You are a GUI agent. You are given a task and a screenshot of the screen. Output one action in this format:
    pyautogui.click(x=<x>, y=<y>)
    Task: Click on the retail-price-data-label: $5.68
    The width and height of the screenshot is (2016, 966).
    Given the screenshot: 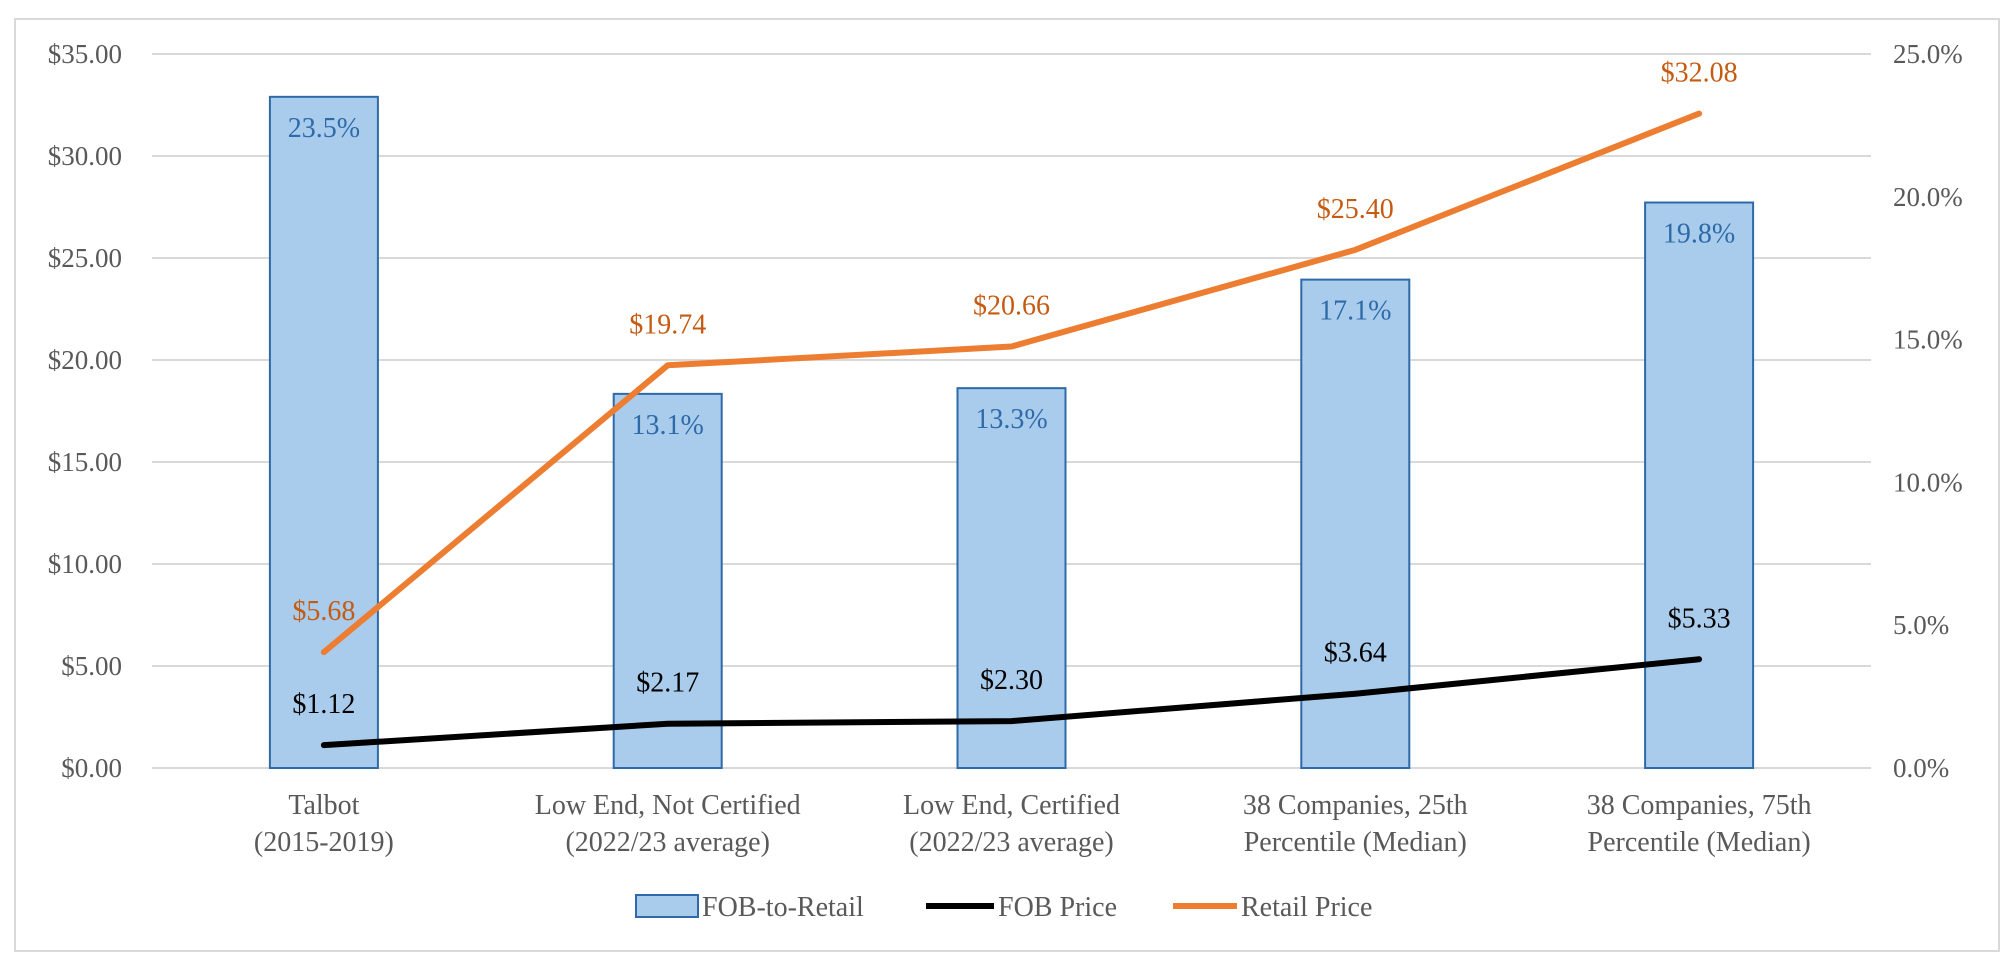 What is the action you would take?
    pyautogui.click(x=323, y=611)
    